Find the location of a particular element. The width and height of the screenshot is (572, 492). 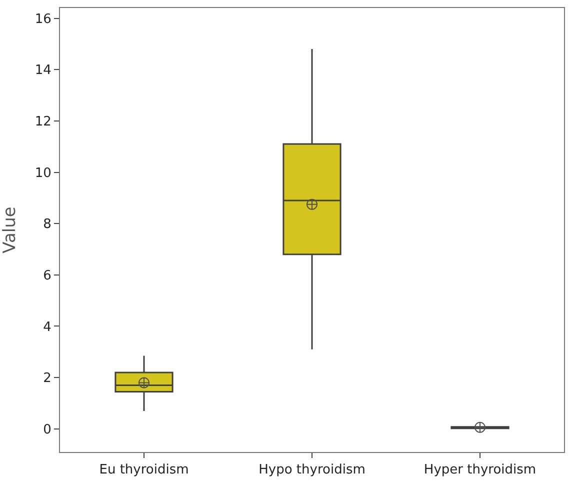

y-tick-label: 8 is located at coordinates (47, 224).